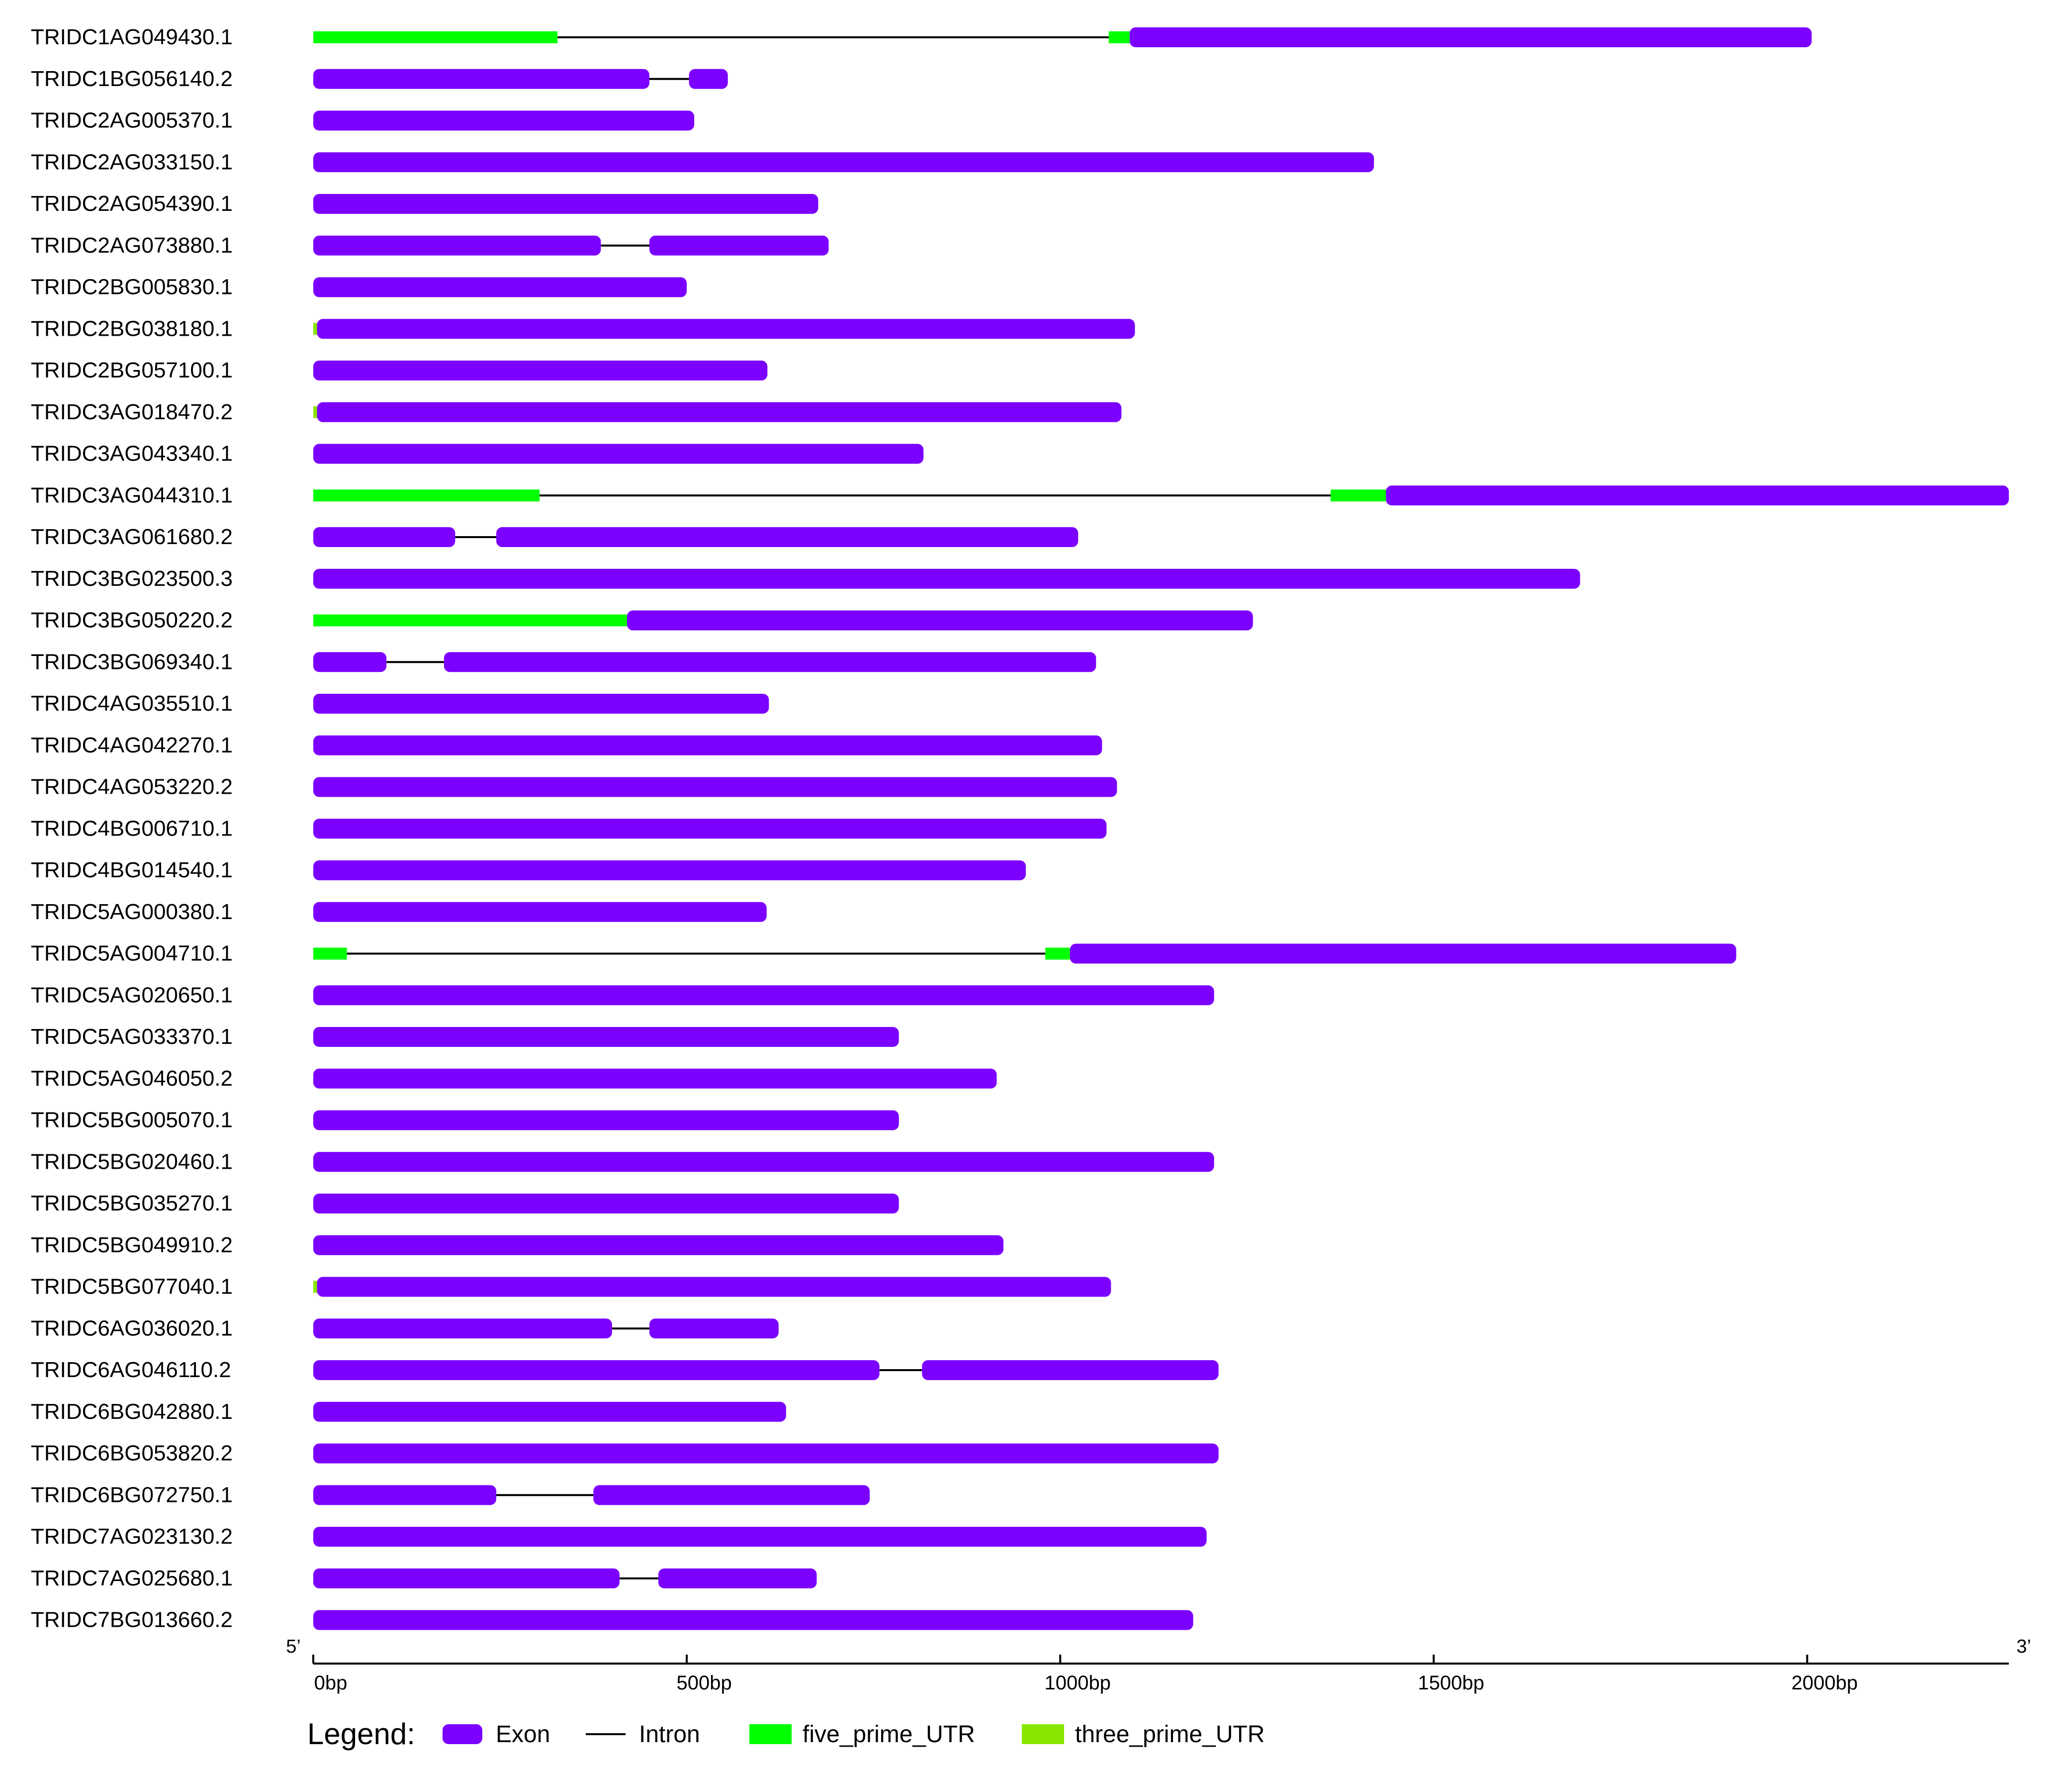 The image size is (2072, 1768). What do you see at coordinates (361, 1734) in the screenshot?
I see `legend-title: Legend:` at bounding box center [361, 1734].